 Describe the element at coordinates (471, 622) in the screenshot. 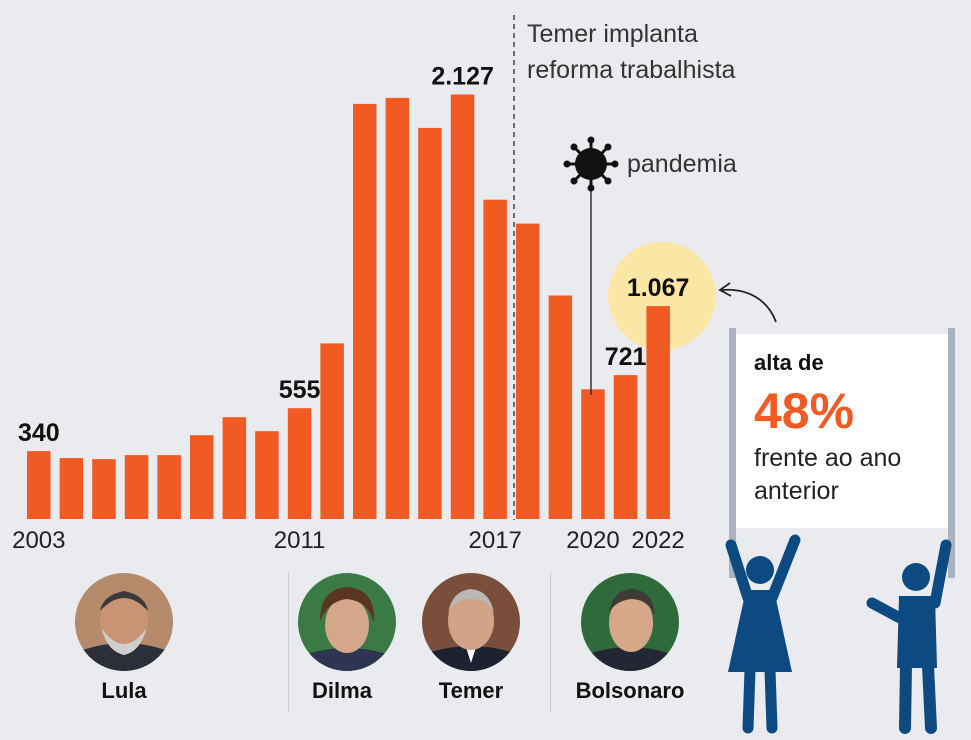

I see `temer-portrait` at that location.